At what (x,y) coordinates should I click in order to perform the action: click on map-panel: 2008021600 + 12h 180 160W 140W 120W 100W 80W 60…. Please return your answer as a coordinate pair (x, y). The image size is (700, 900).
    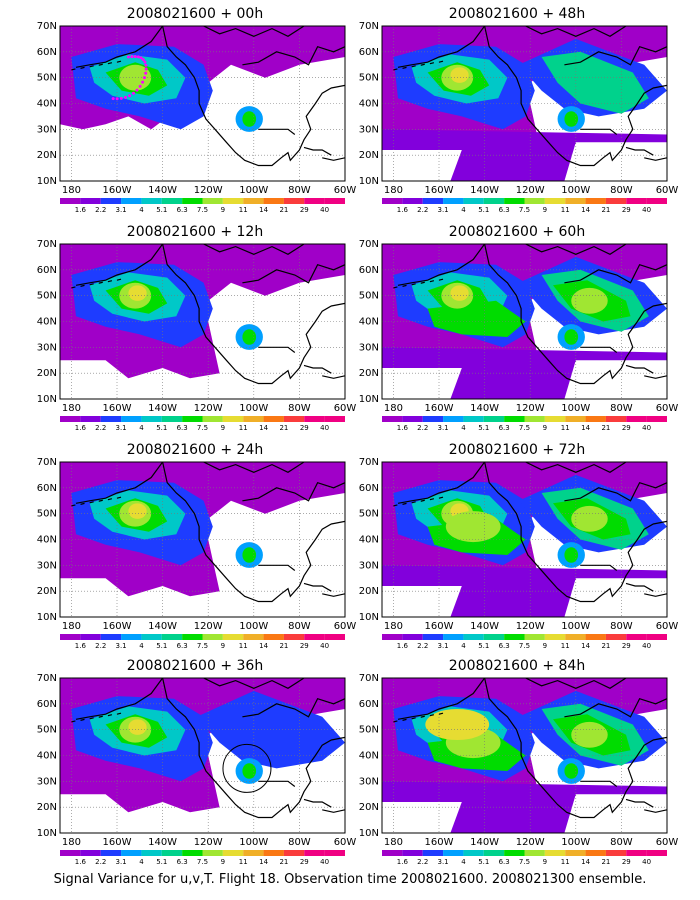
    Looking at the image, I should click on (195, 331).